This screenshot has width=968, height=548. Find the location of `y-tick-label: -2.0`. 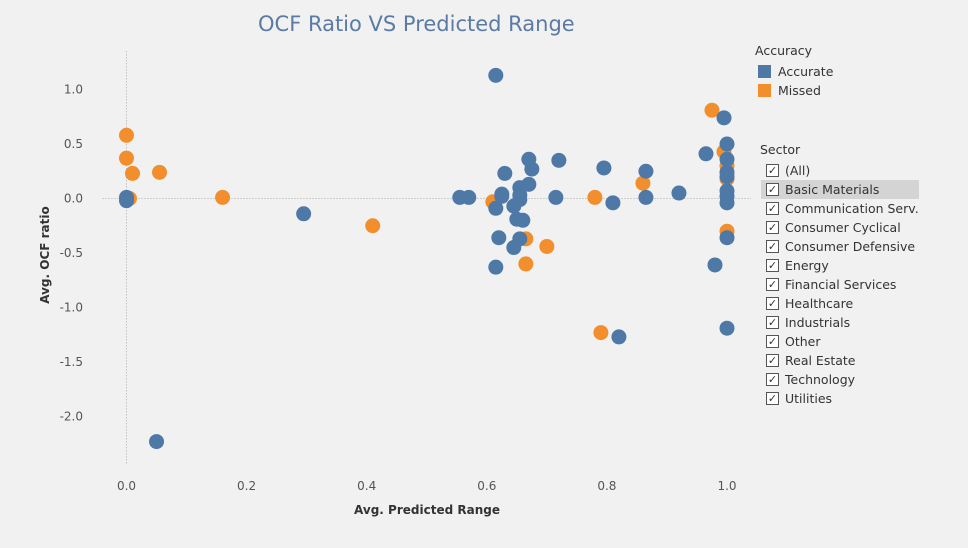

y-tick-label: -2.0 is located at coordinates (71, 417).